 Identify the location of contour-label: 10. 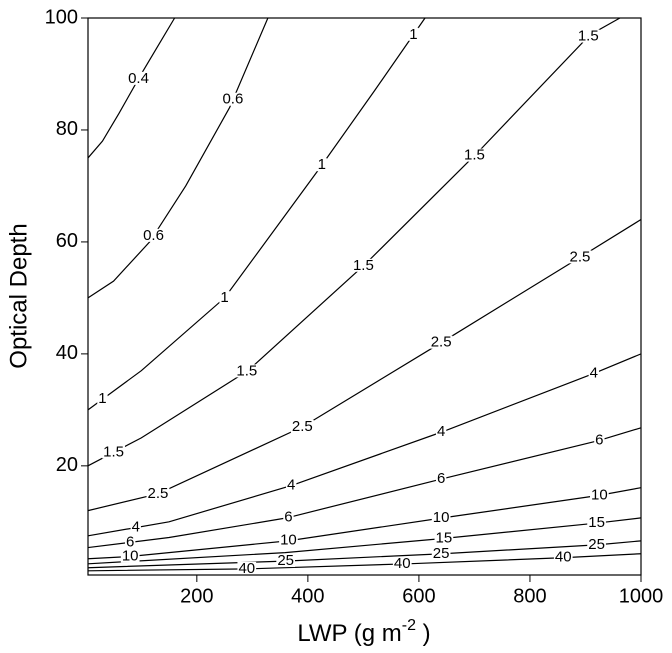
(288, 540).